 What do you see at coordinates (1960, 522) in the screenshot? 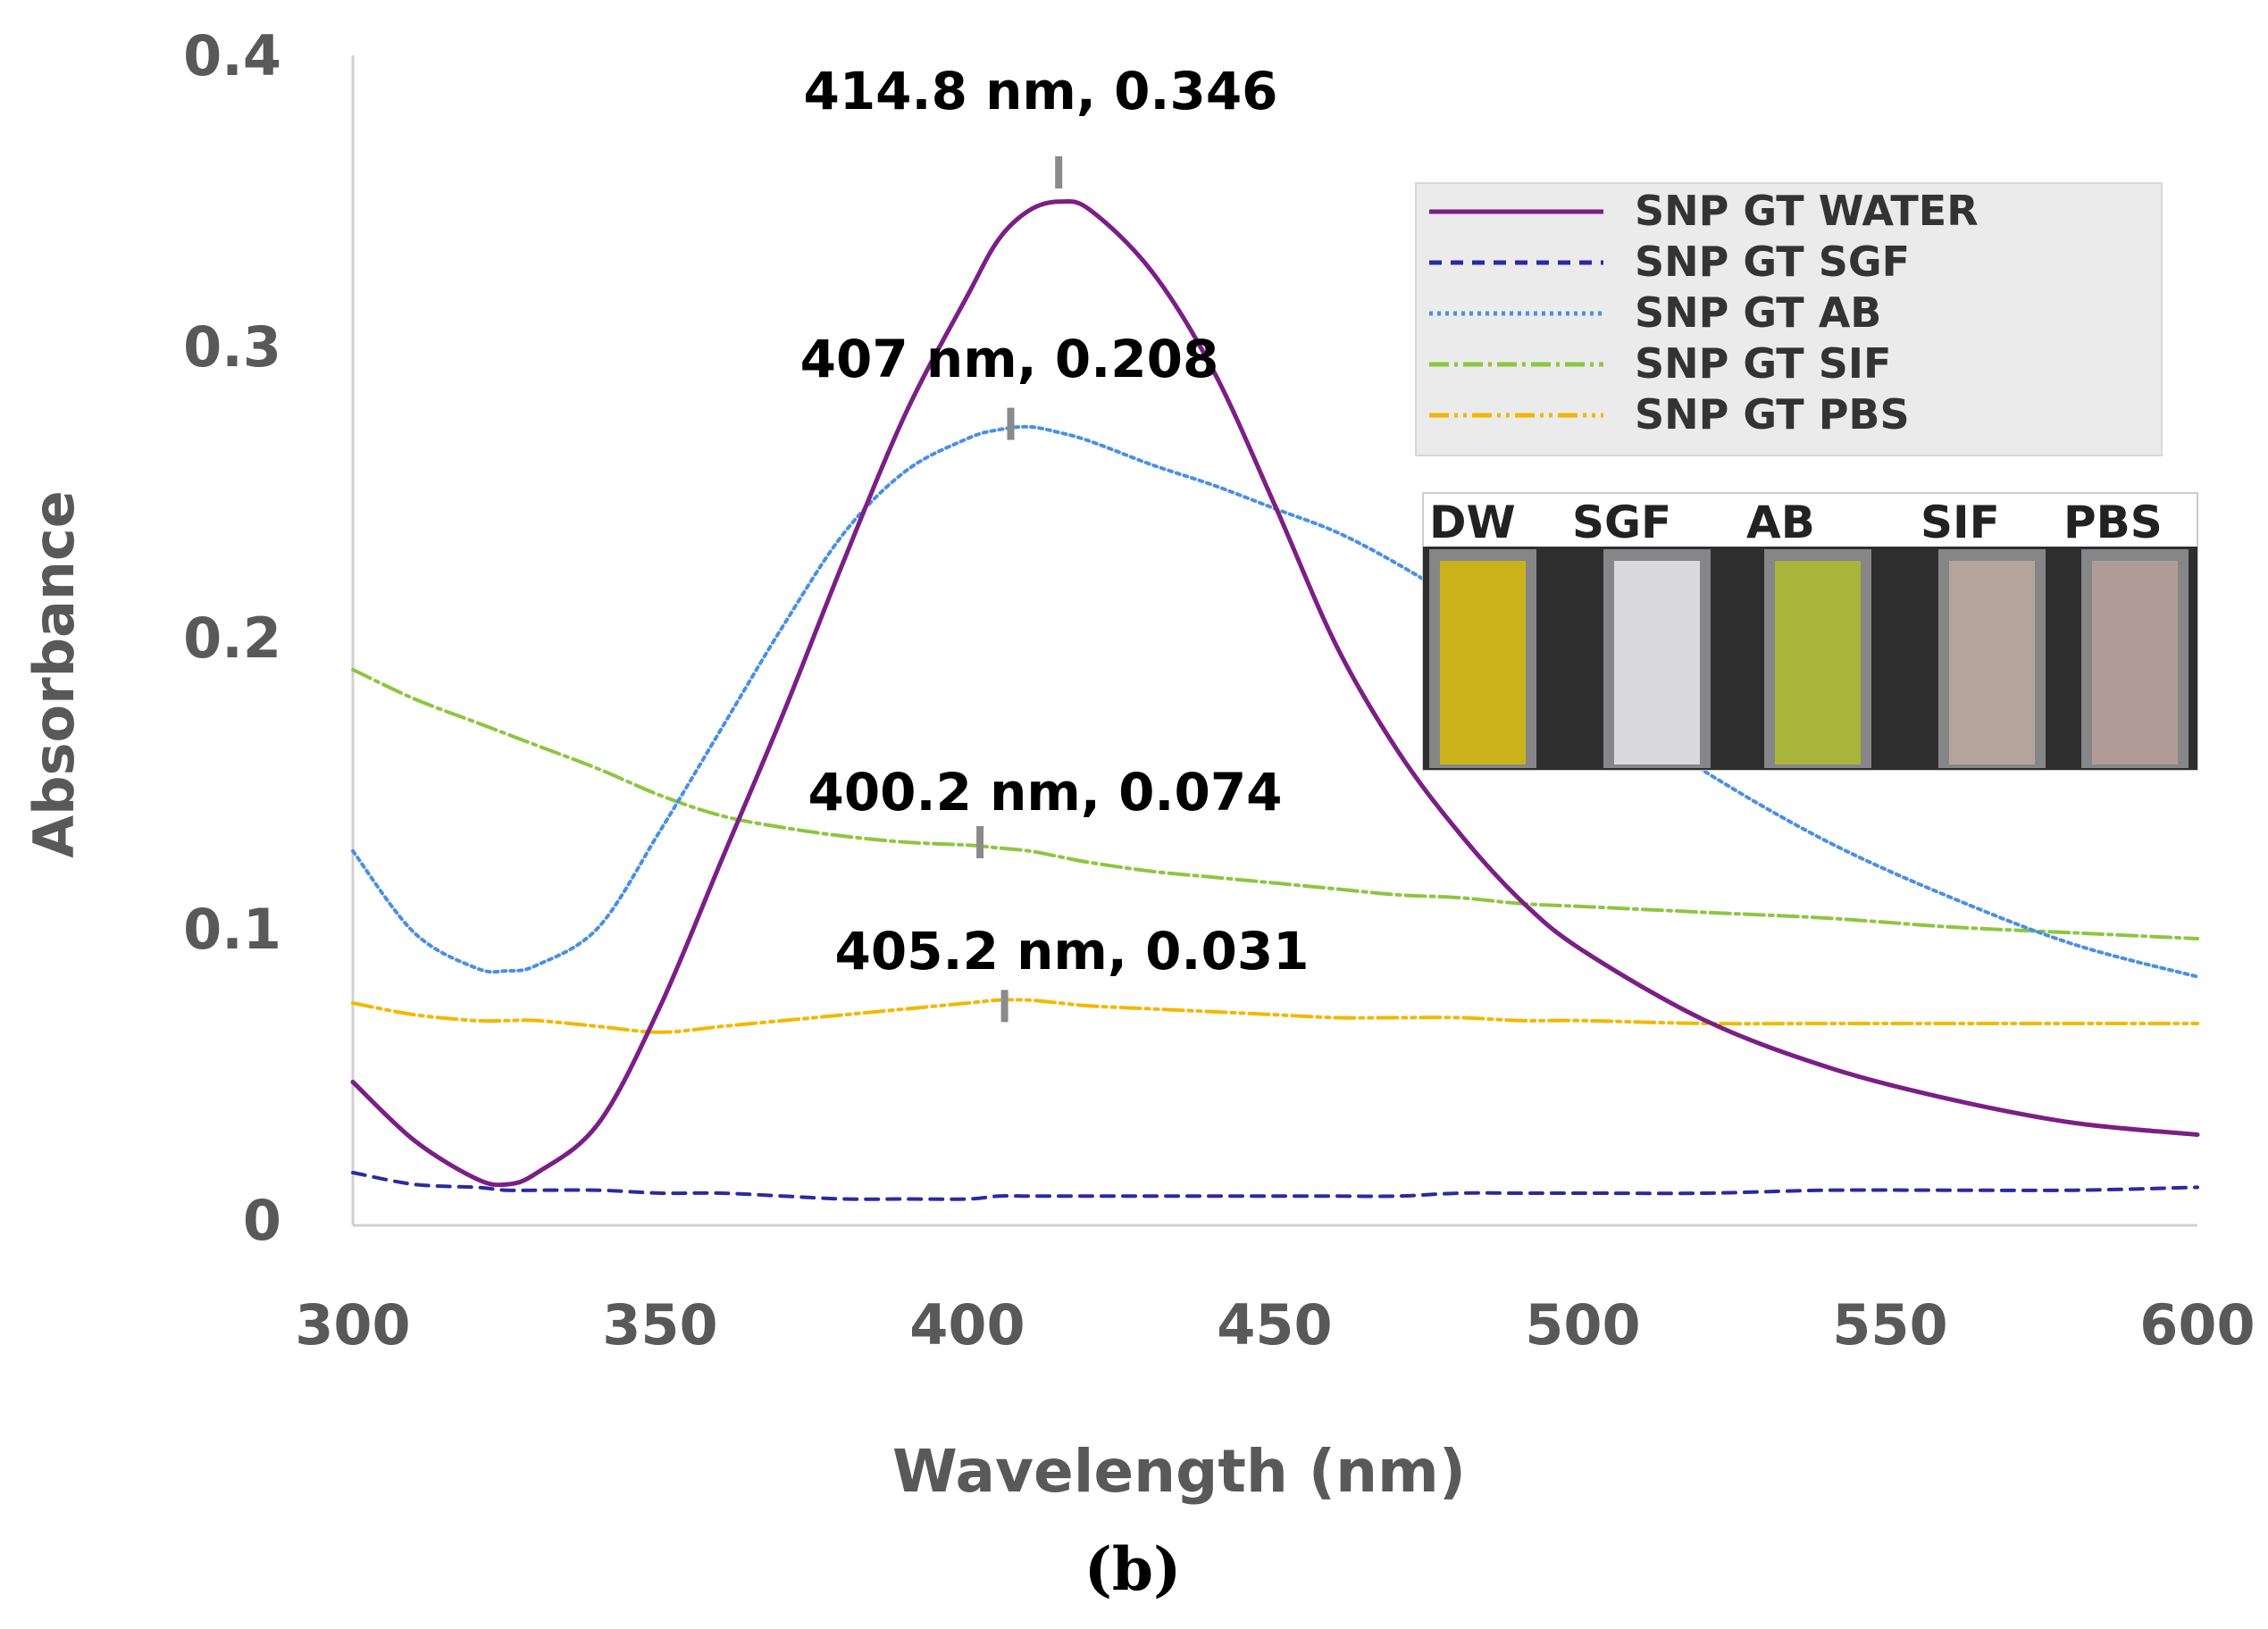
I see `vial-label-sif: SIF` at bounding box center [1960, 522].